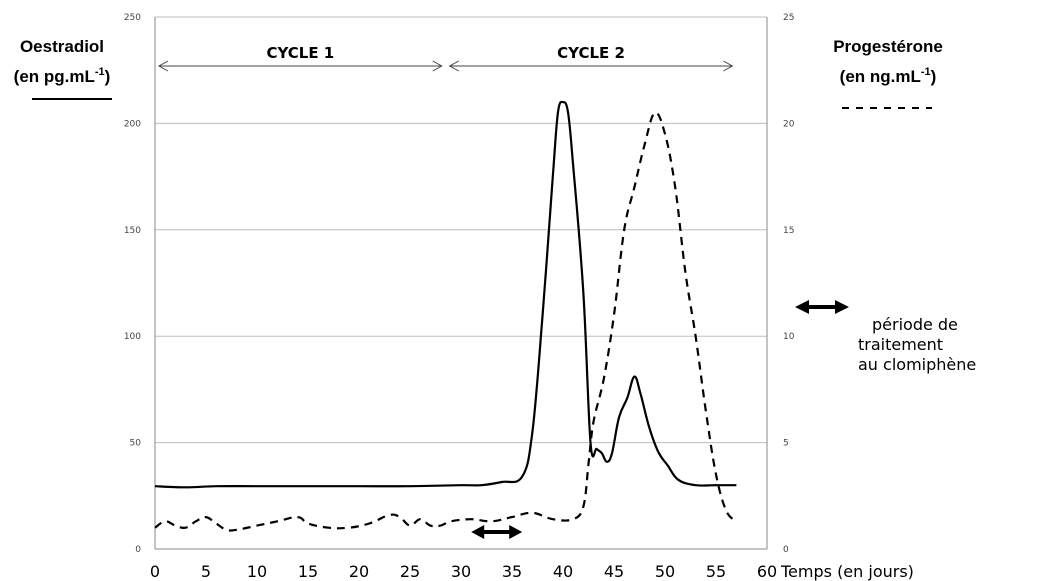 This screenshot has height=581, width=1043. What do you see at coordinates (767, 571) in the screenshot?
I see `x-tick-label-12: 60` at bounding box center [767, 571].